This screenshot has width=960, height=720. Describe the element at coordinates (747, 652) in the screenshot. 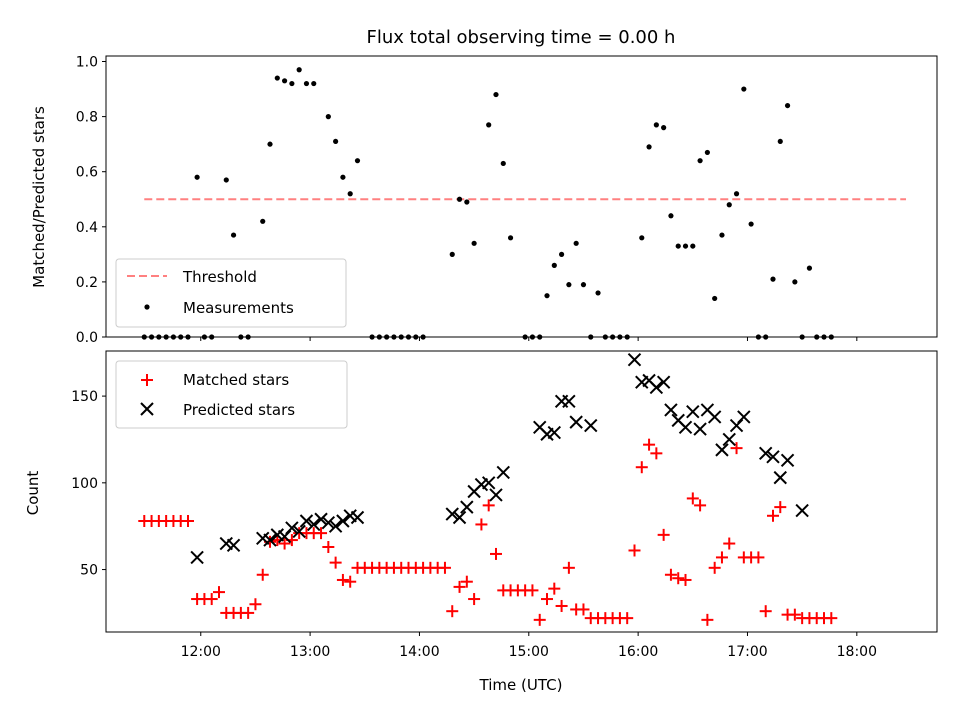

I see `x-tick-label: 17:00` at that location.